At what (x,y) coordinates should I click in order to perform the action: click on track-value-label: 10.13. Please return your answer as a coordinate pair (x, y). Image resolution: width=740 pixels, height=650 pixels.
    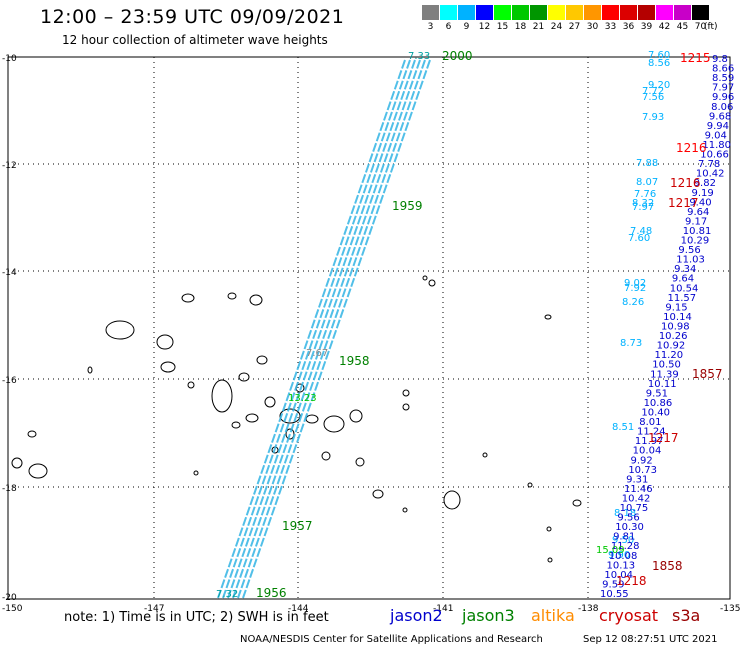
    Looking at the image, I should click on (621, 565).